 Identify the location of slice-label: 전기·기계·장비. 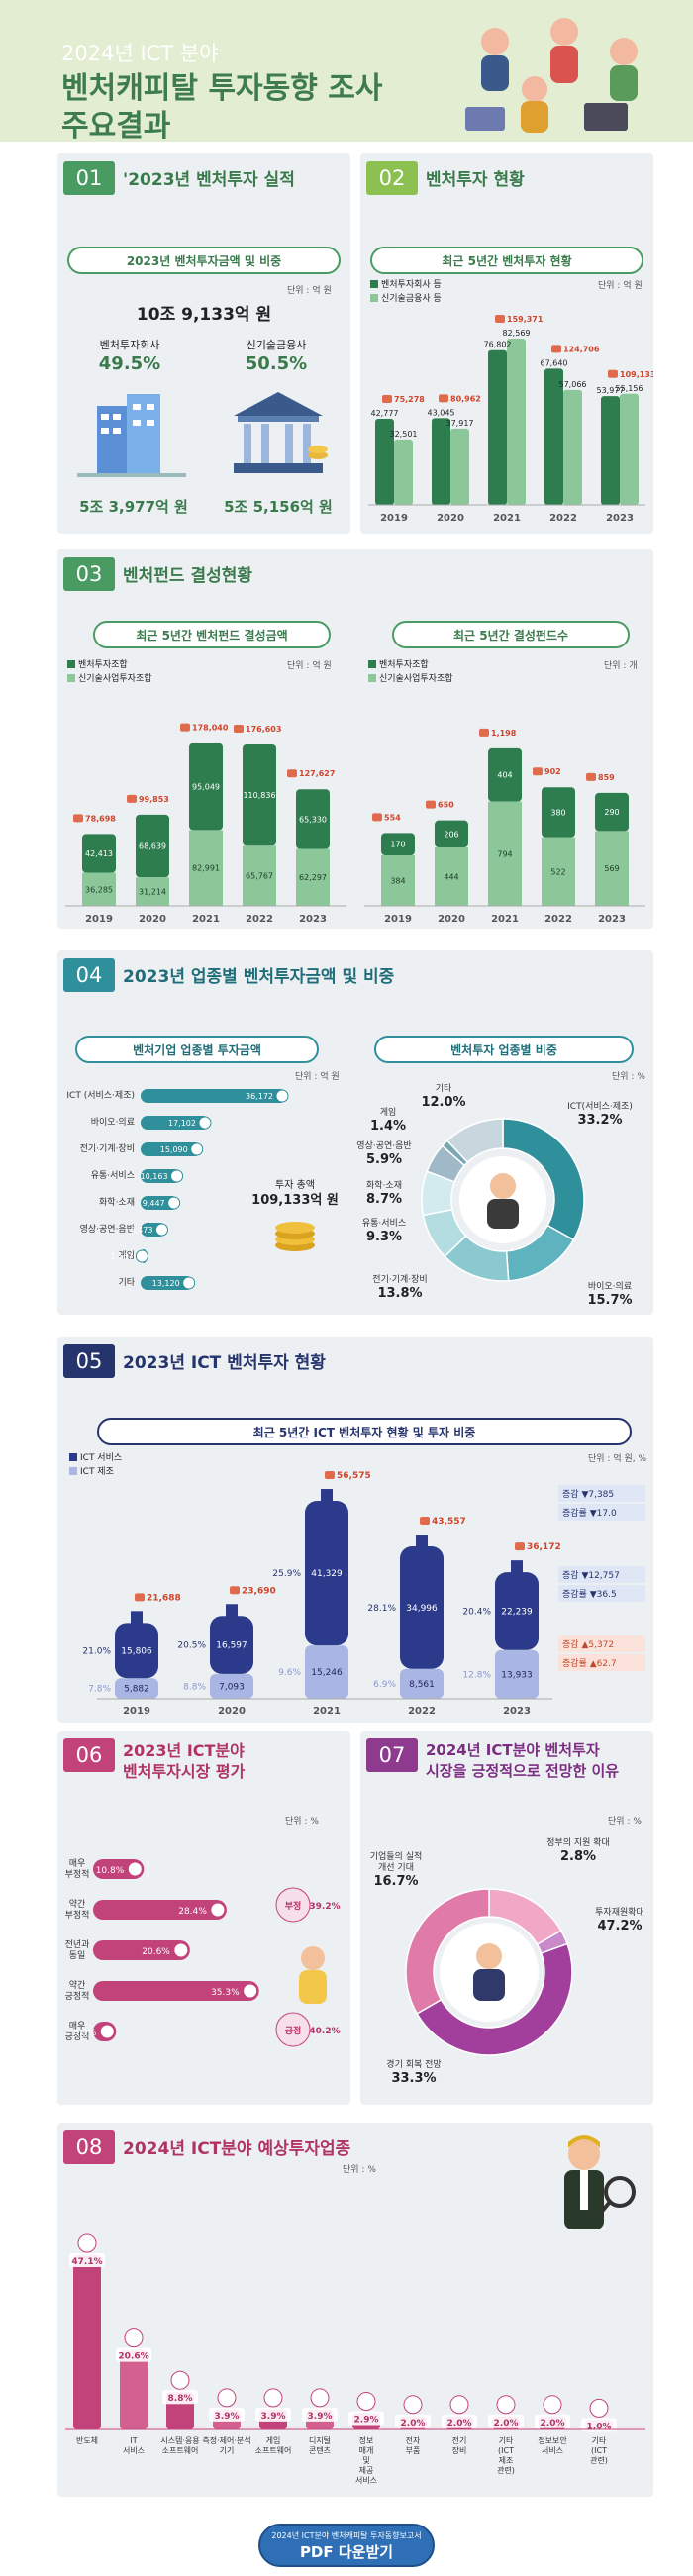
(400, 1279).